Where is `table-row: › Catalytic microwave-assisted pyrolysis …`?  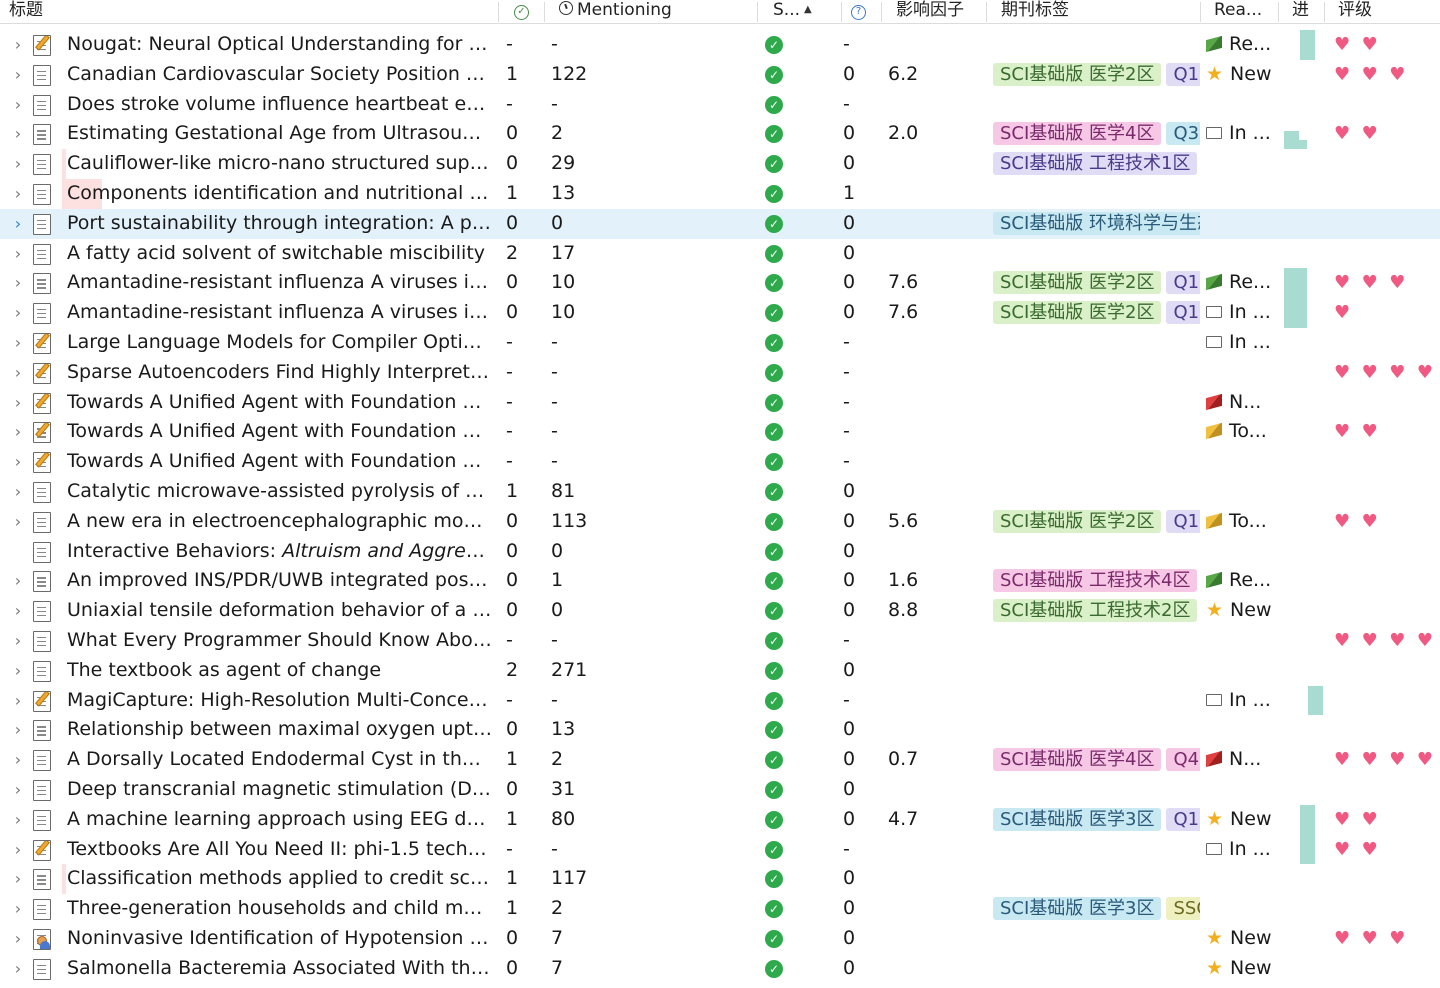
table-row: › Catalytic microwave-assisted pyrolysis … is located at coordinates (720, 492).